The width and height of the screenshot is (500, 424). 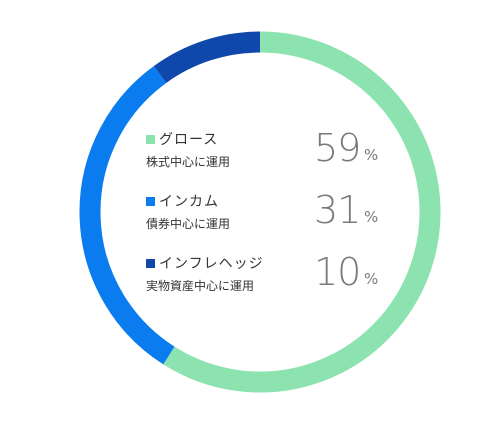 What do you see at coordinates (371, 279) in the screenshot?
I see `percent-unit-inflation-hedge: %` at bounding box center [371, 279].